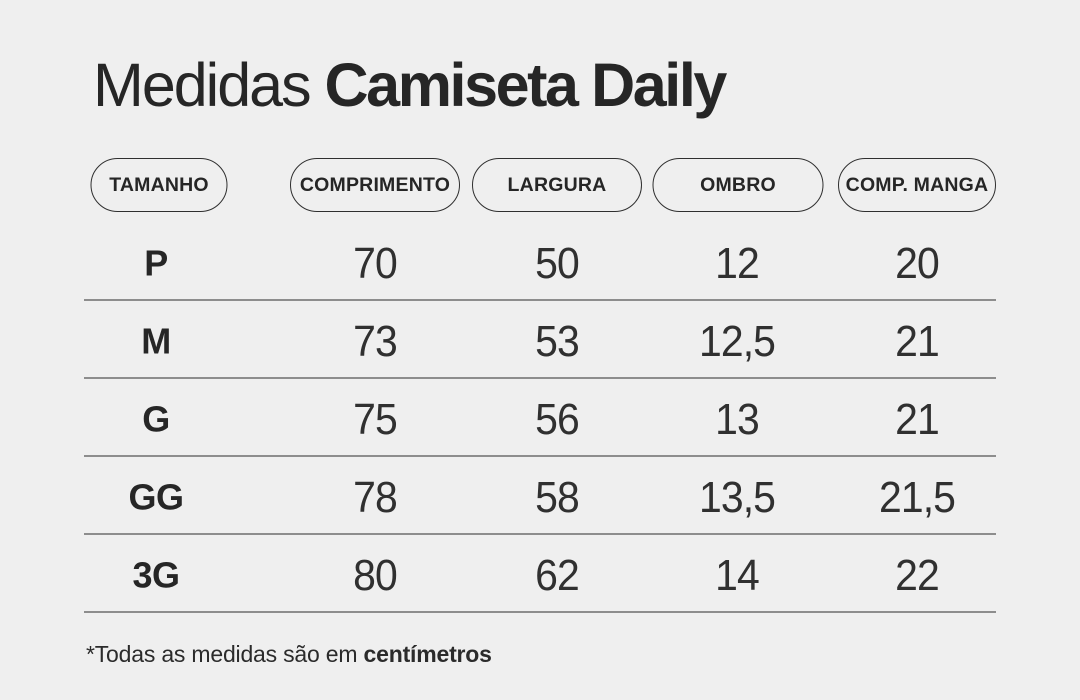 This screenshot has height=700, width=1080. What do you see at coordinates (156, 341) in the screenshot?
I see `size-cell: M` at bounding box center [156, 341].